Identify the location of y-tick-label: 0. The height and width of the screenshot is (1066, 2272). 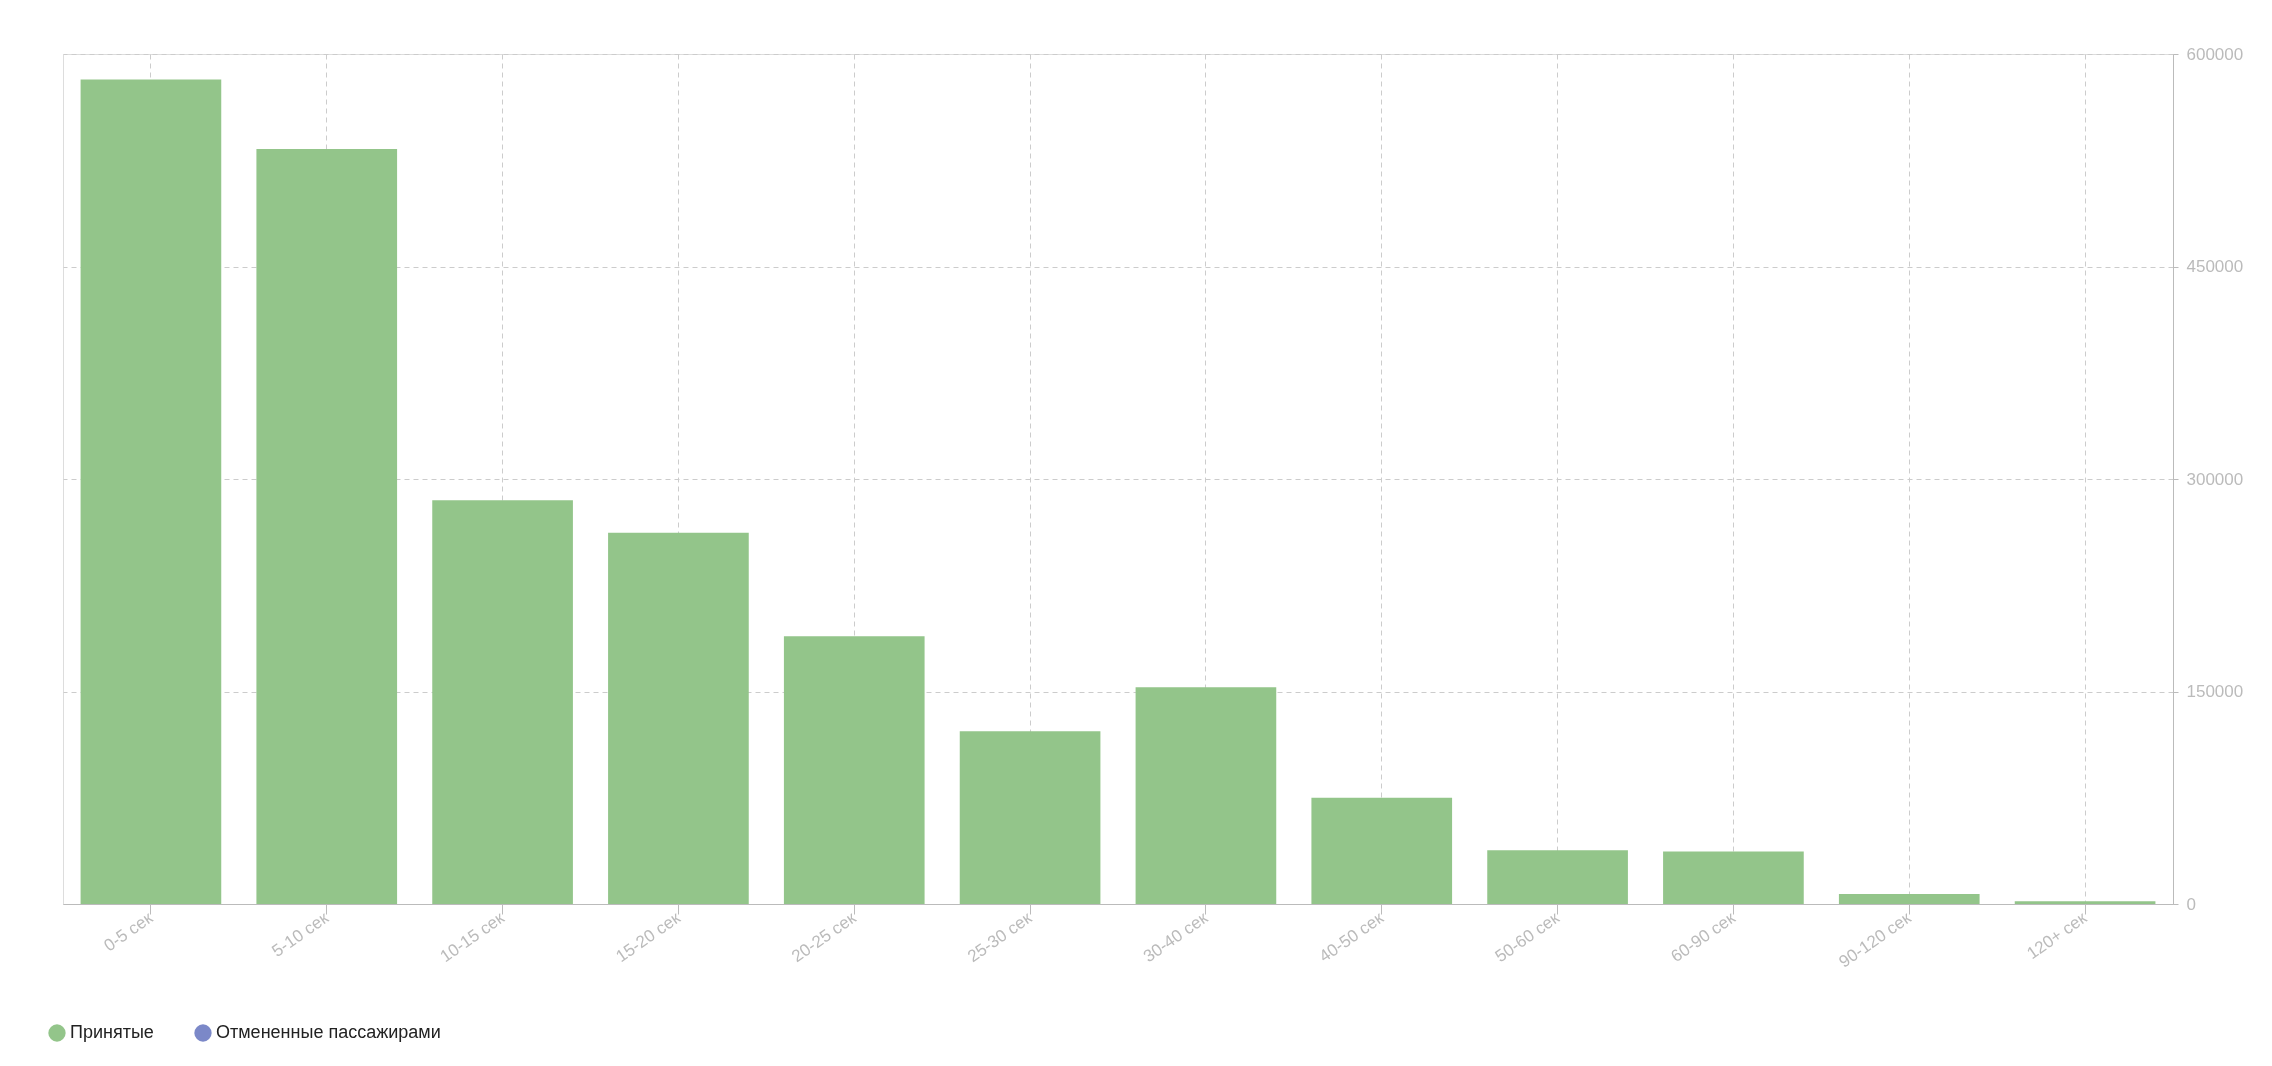
(2191, 904).